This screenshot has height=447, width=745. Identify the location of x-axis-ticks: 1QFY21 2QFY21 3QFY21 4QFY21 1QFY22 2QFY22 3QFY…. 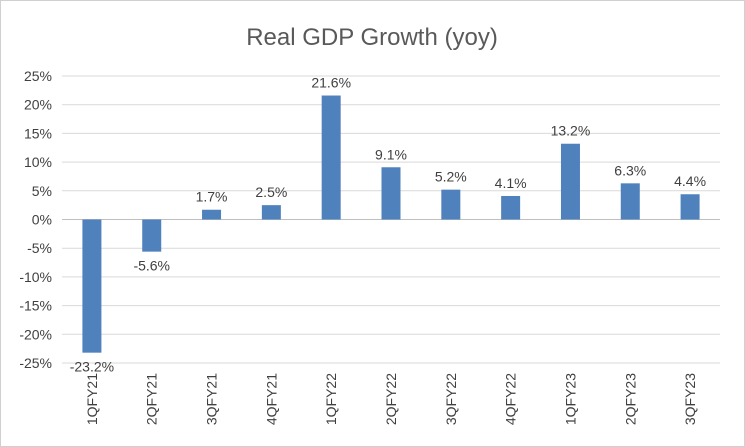
(391, 399).